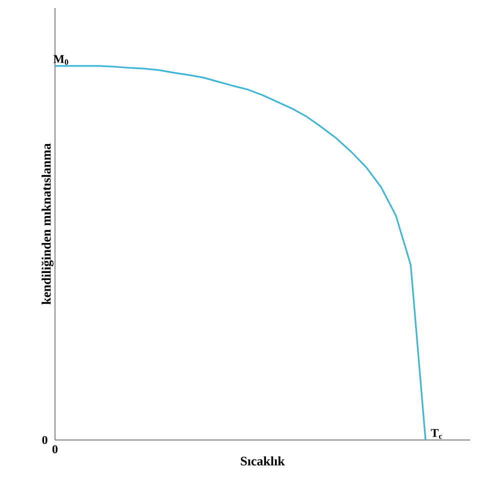  I want to click on y-axis-title: kendiliğinden mıknatıslanma, so click(47, 223).